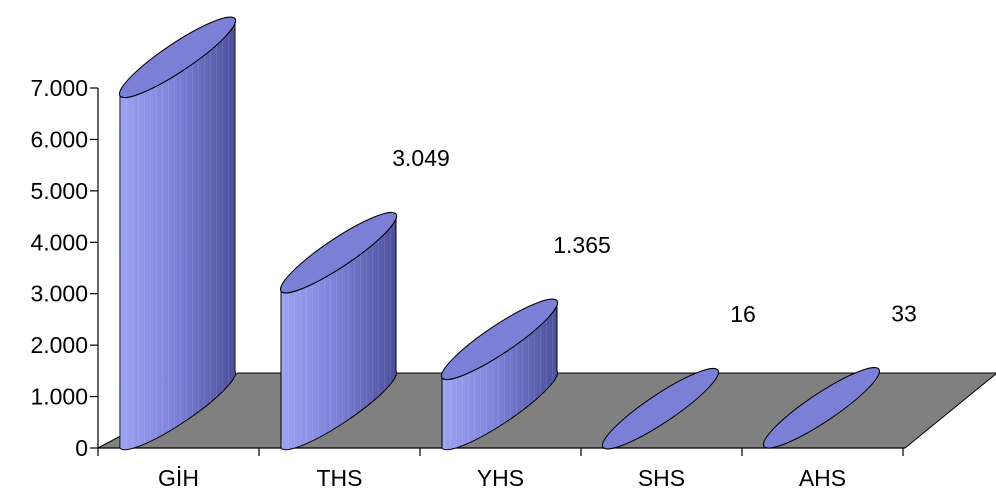  Describe the element at coordinates (582, 245) in the screenshot. I see `data-label: 1.365` at that location.